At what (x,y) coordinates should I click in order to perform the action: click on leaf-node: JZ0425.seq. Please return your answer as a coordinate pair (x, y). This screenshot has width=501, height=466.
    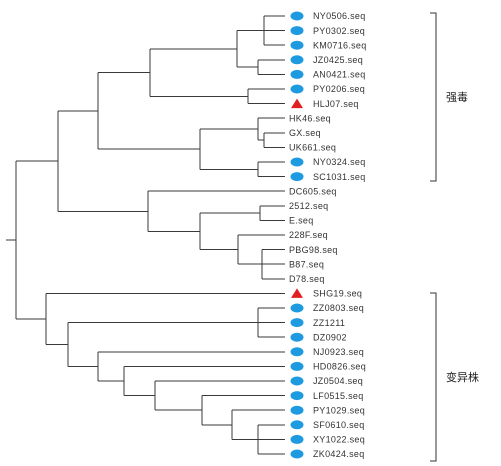
    Looking at the image, I should click on (326, 60).